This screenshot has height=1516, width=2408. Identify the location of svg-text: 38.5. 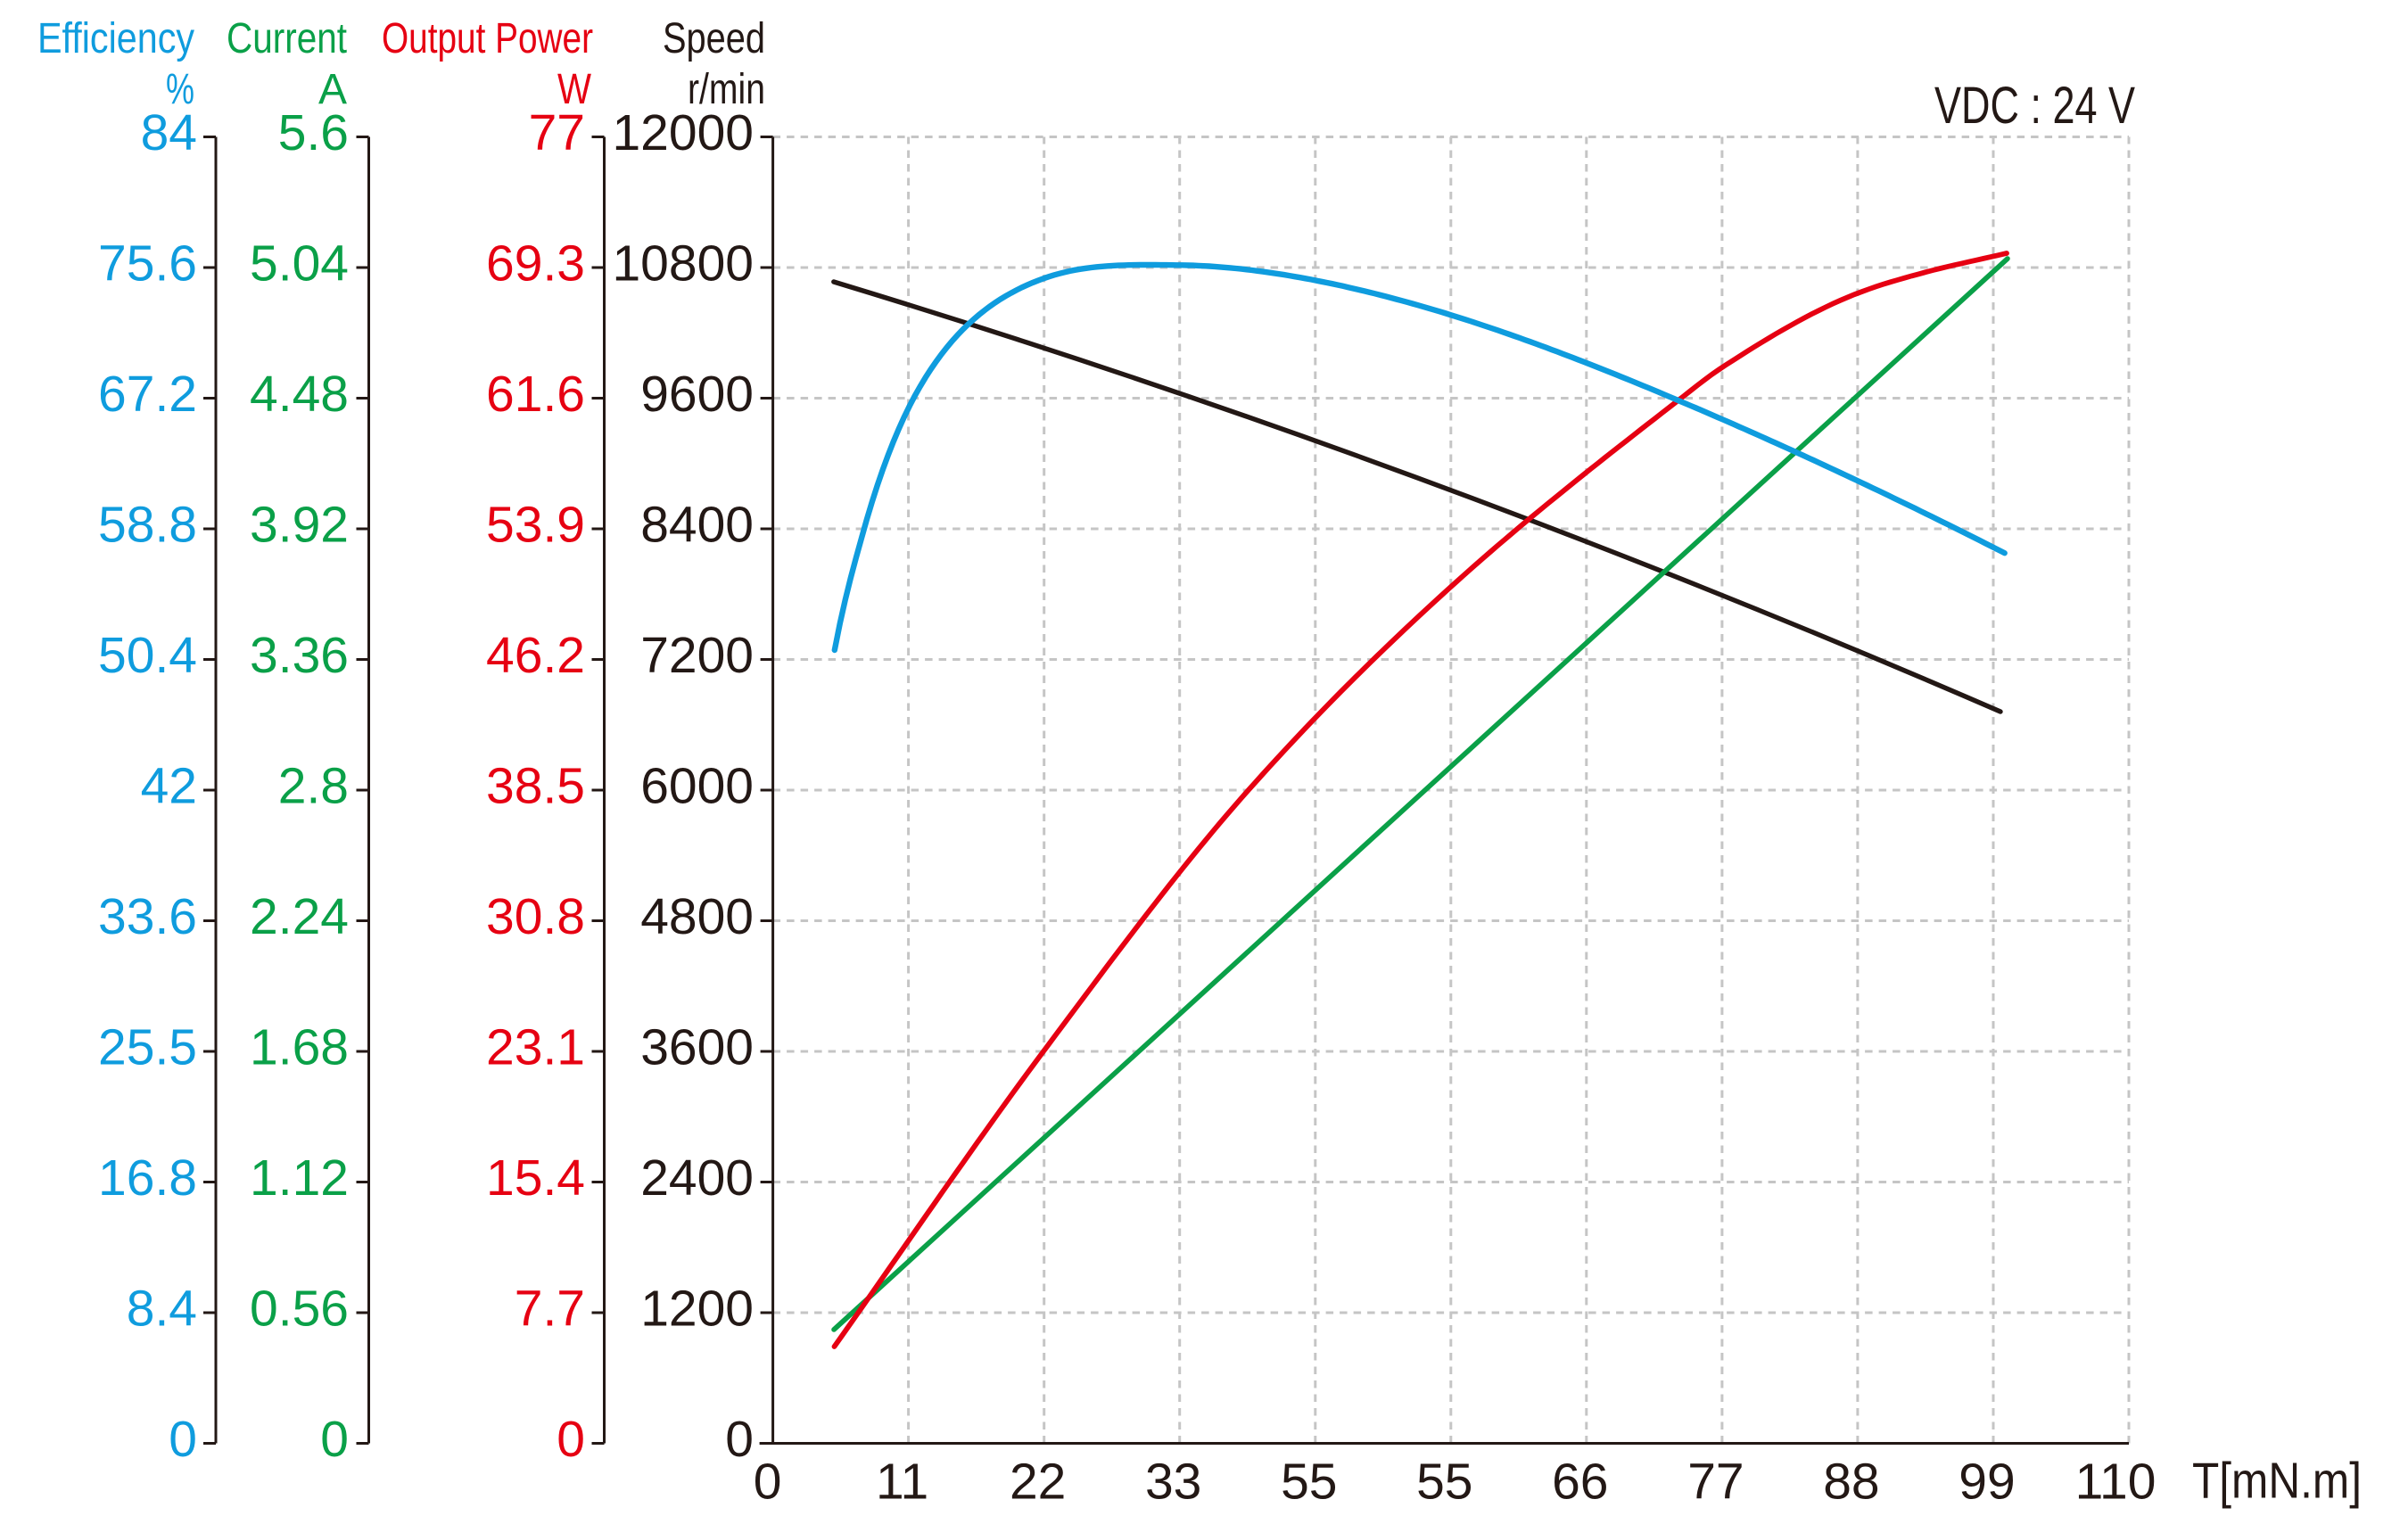
(535, 785).